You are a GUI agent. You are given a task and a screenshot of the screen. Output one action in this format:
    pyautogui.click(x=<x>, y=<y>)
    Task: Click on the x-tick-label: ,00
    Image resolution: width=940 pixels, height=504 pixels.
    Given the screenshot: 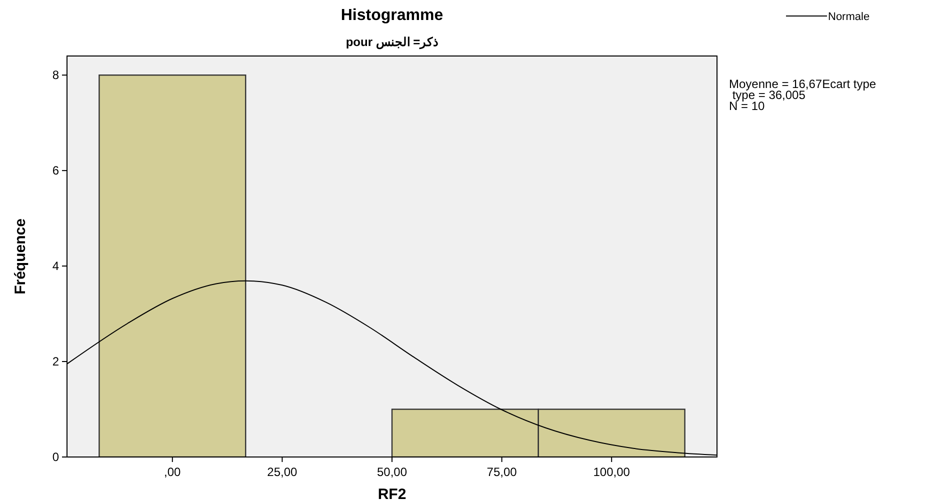 What is the action you would take?
    pyautogui.click(x=173, y=472)
    